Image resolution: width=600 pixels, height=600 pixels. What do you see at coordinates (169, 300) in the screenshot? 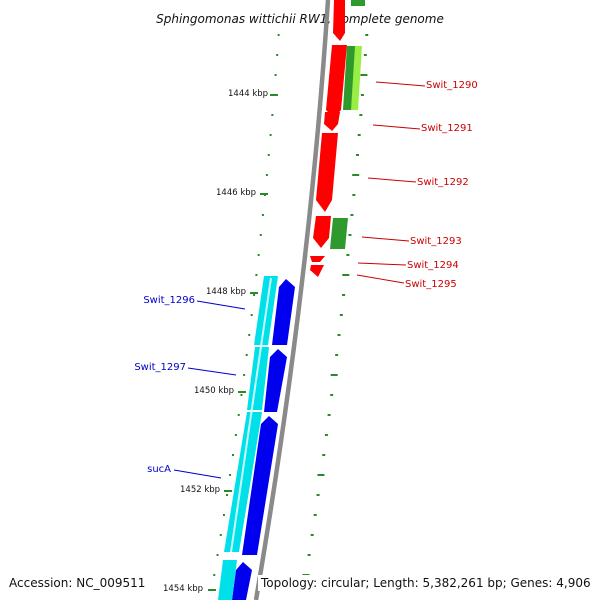
I see `label-swit-1296: Swit_1296` at bounding box center [169, 300].